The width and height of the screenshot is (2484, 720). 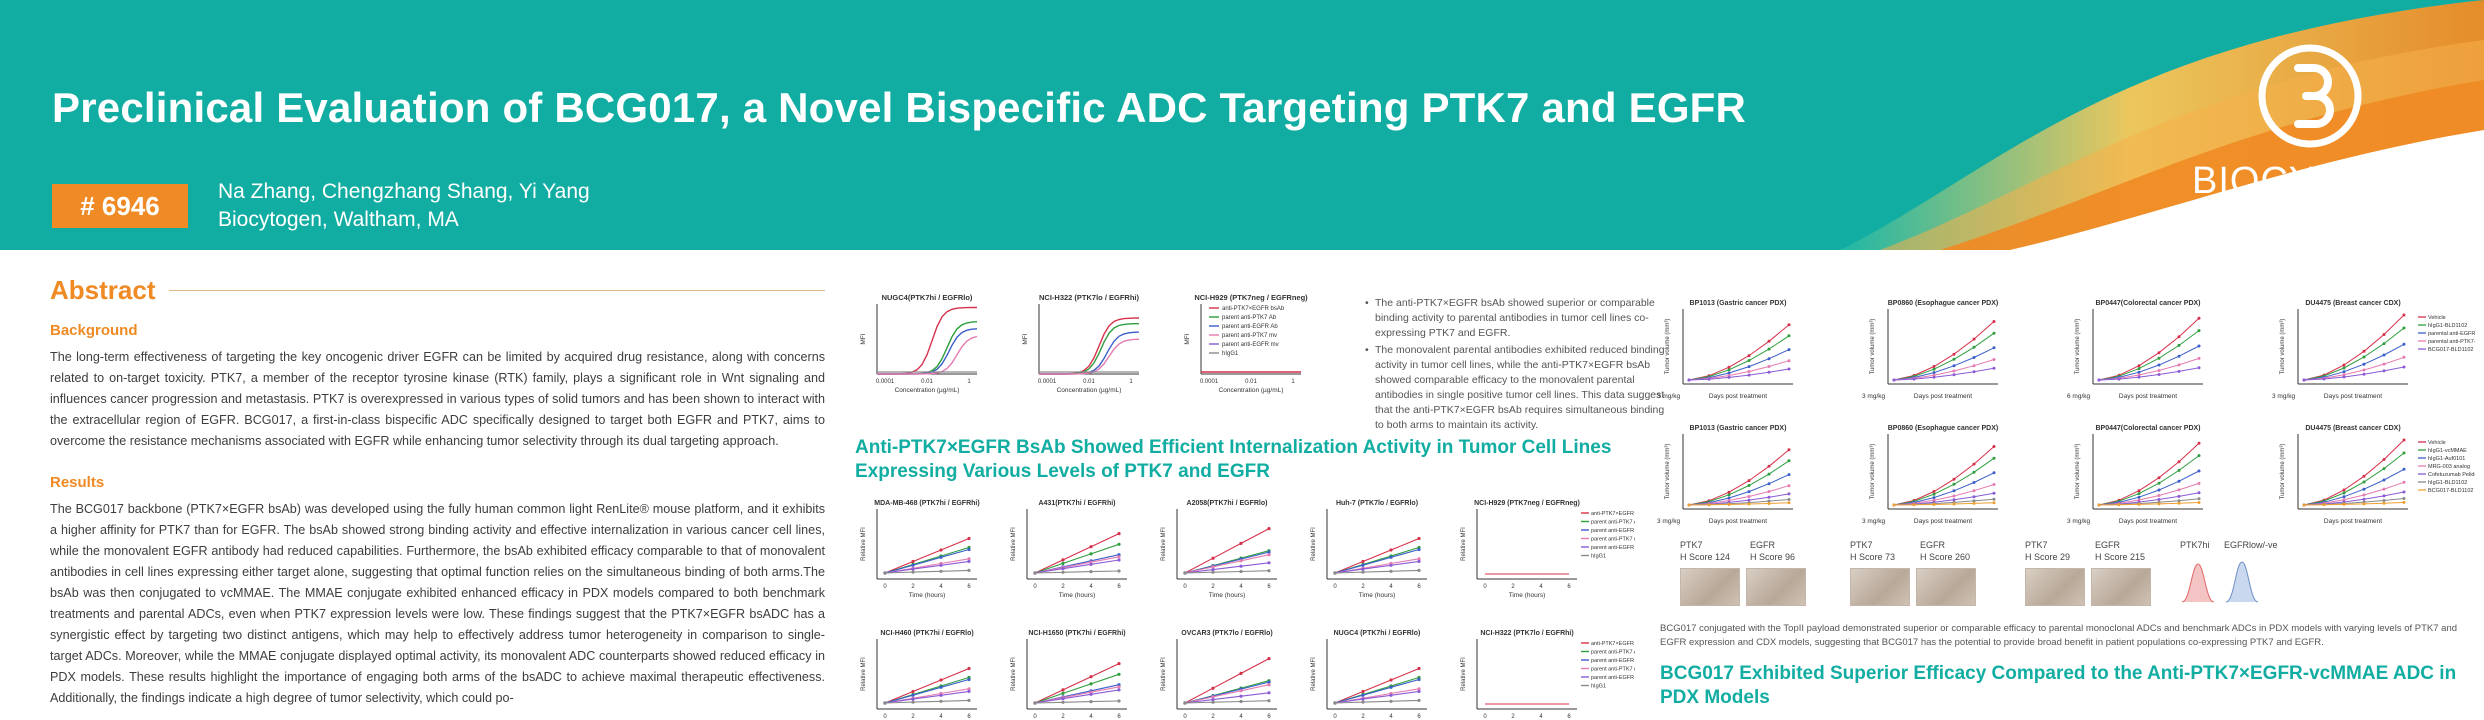 I want to click on internalization-x-label: Time (hours), so click(x=927, y=595).